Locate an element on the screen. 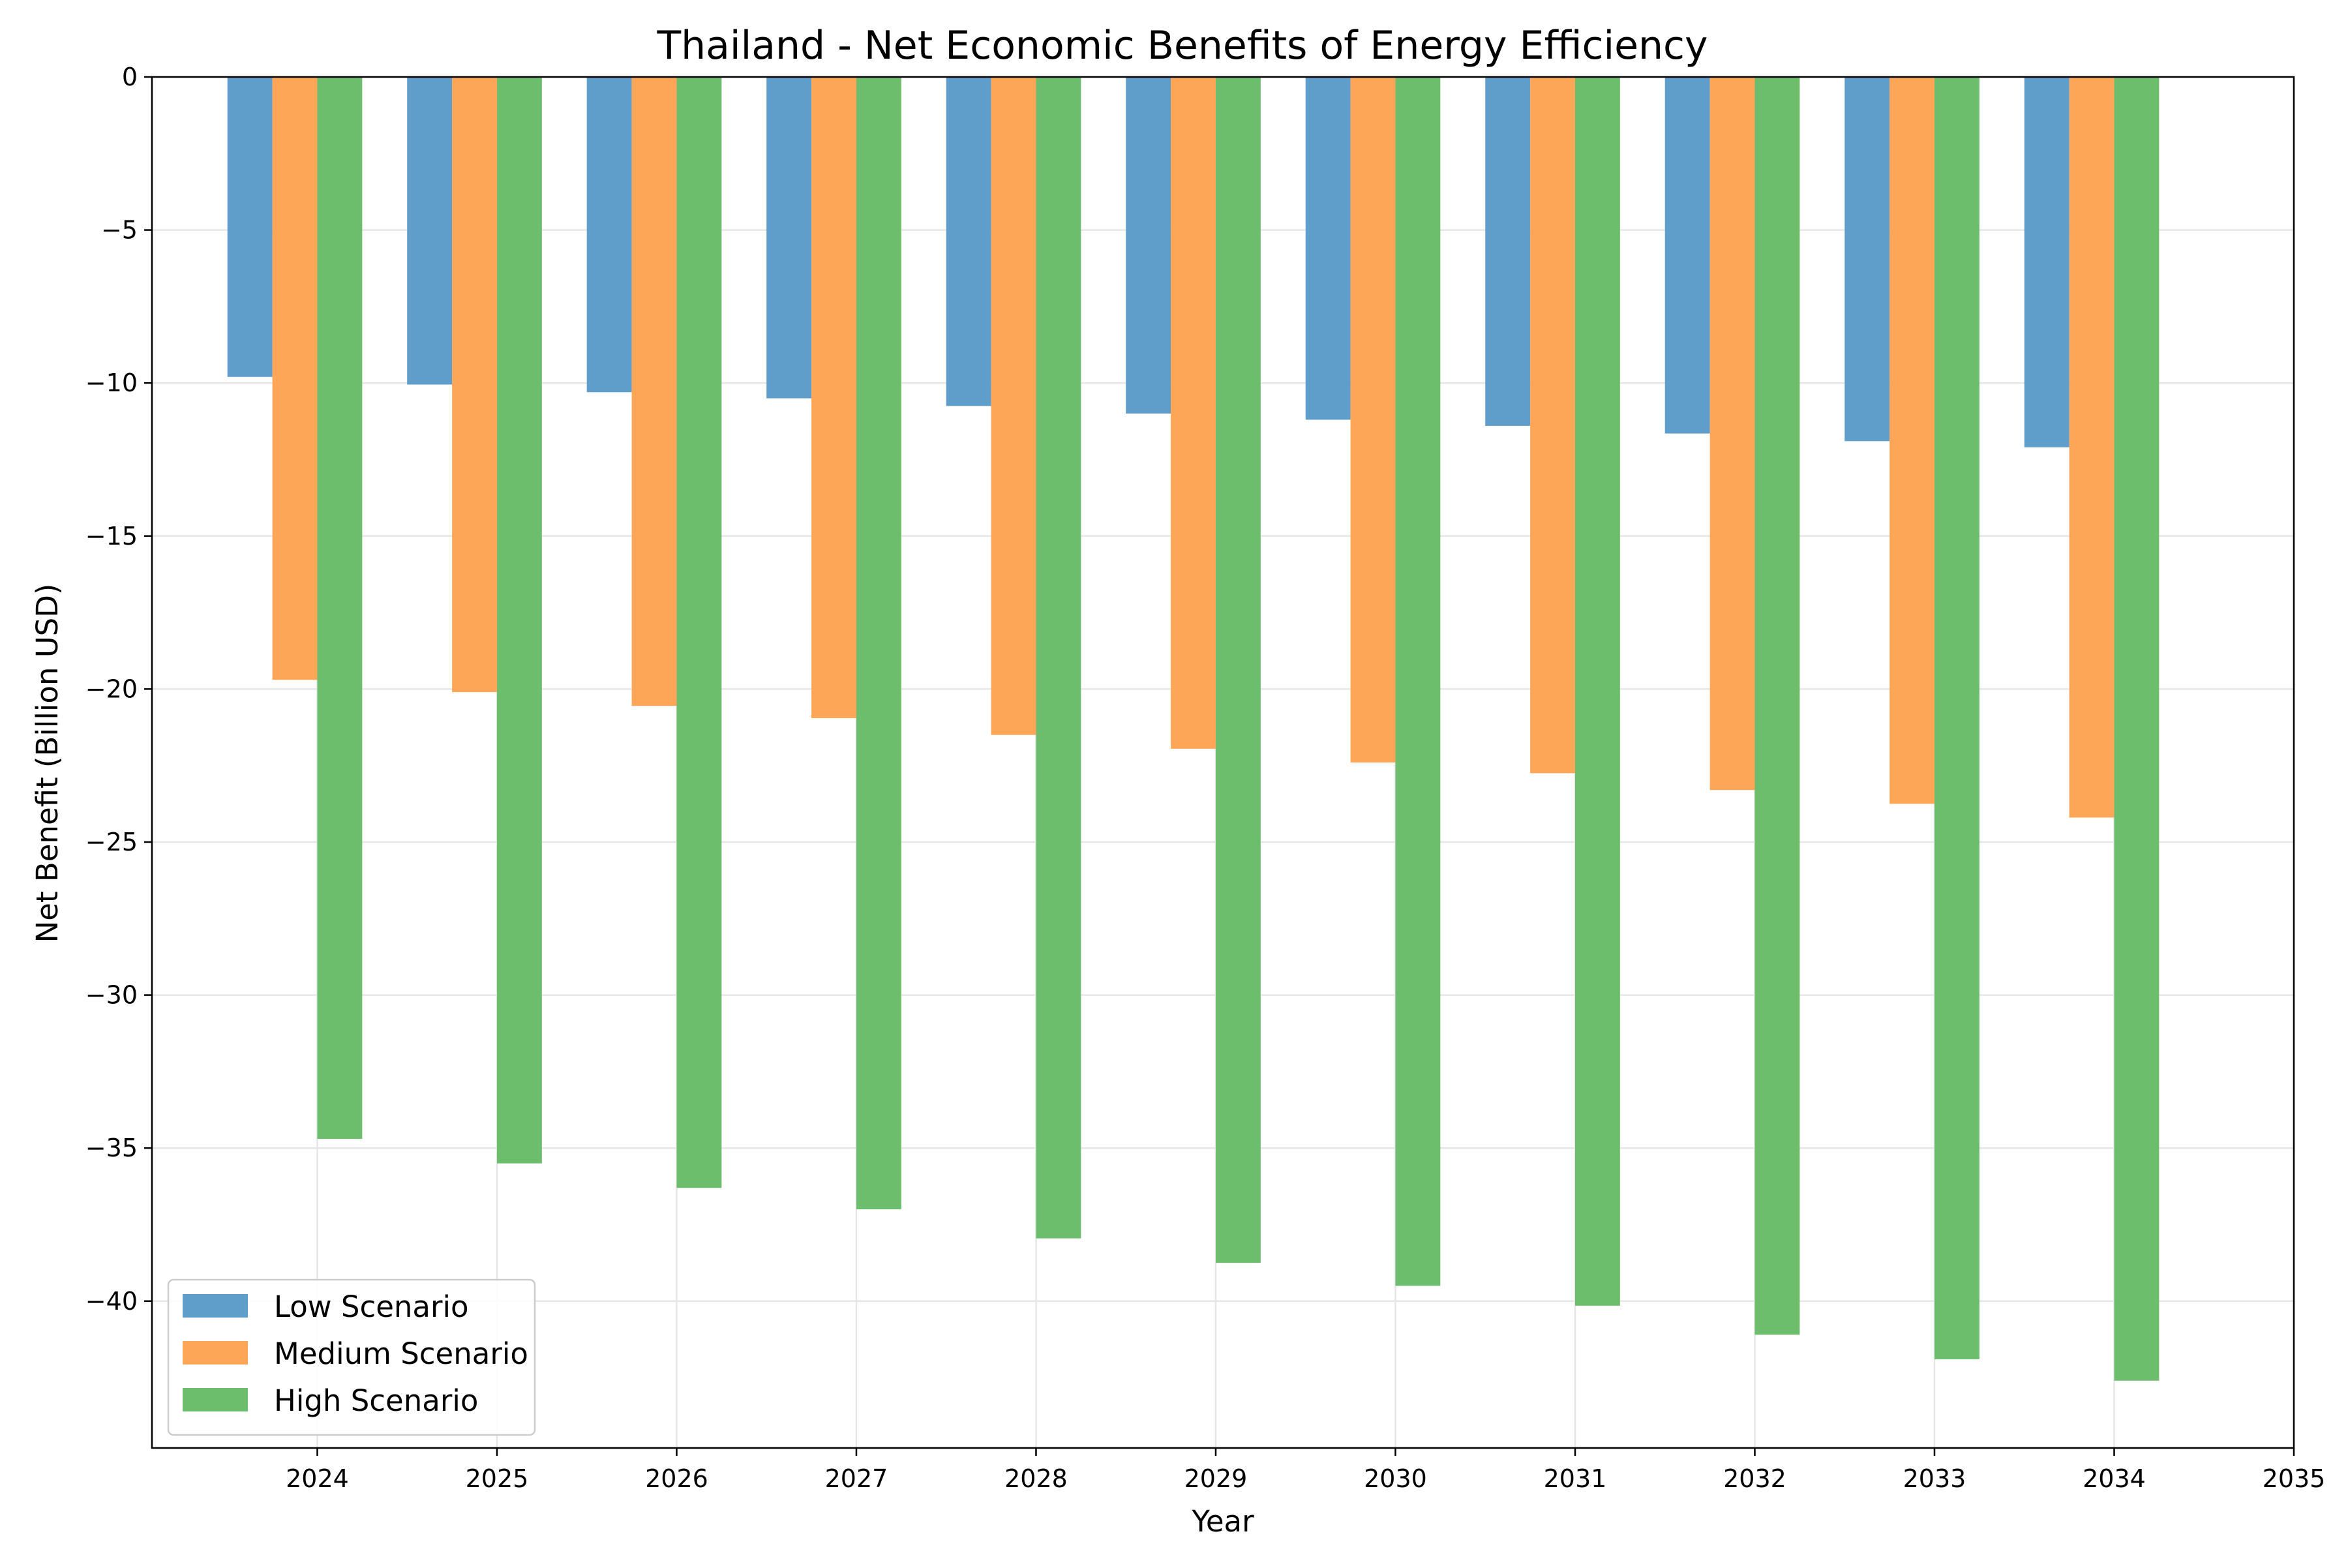  y-tick-label: −25 is located at coordinates (112, 842).